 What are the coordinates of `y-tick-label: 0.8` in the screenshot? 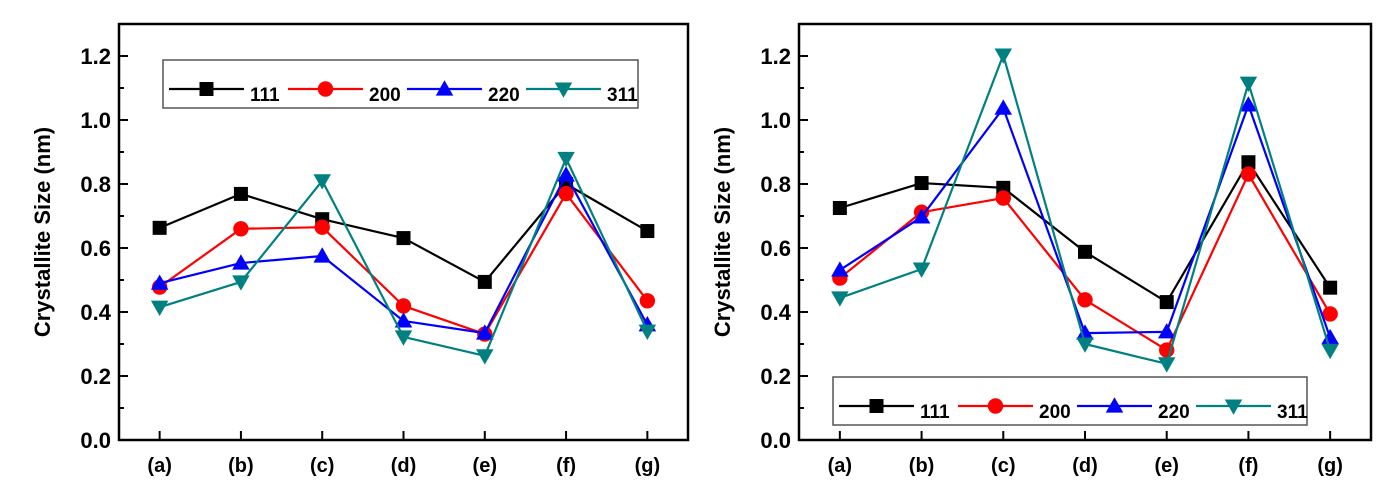 It's located at (95, 184).